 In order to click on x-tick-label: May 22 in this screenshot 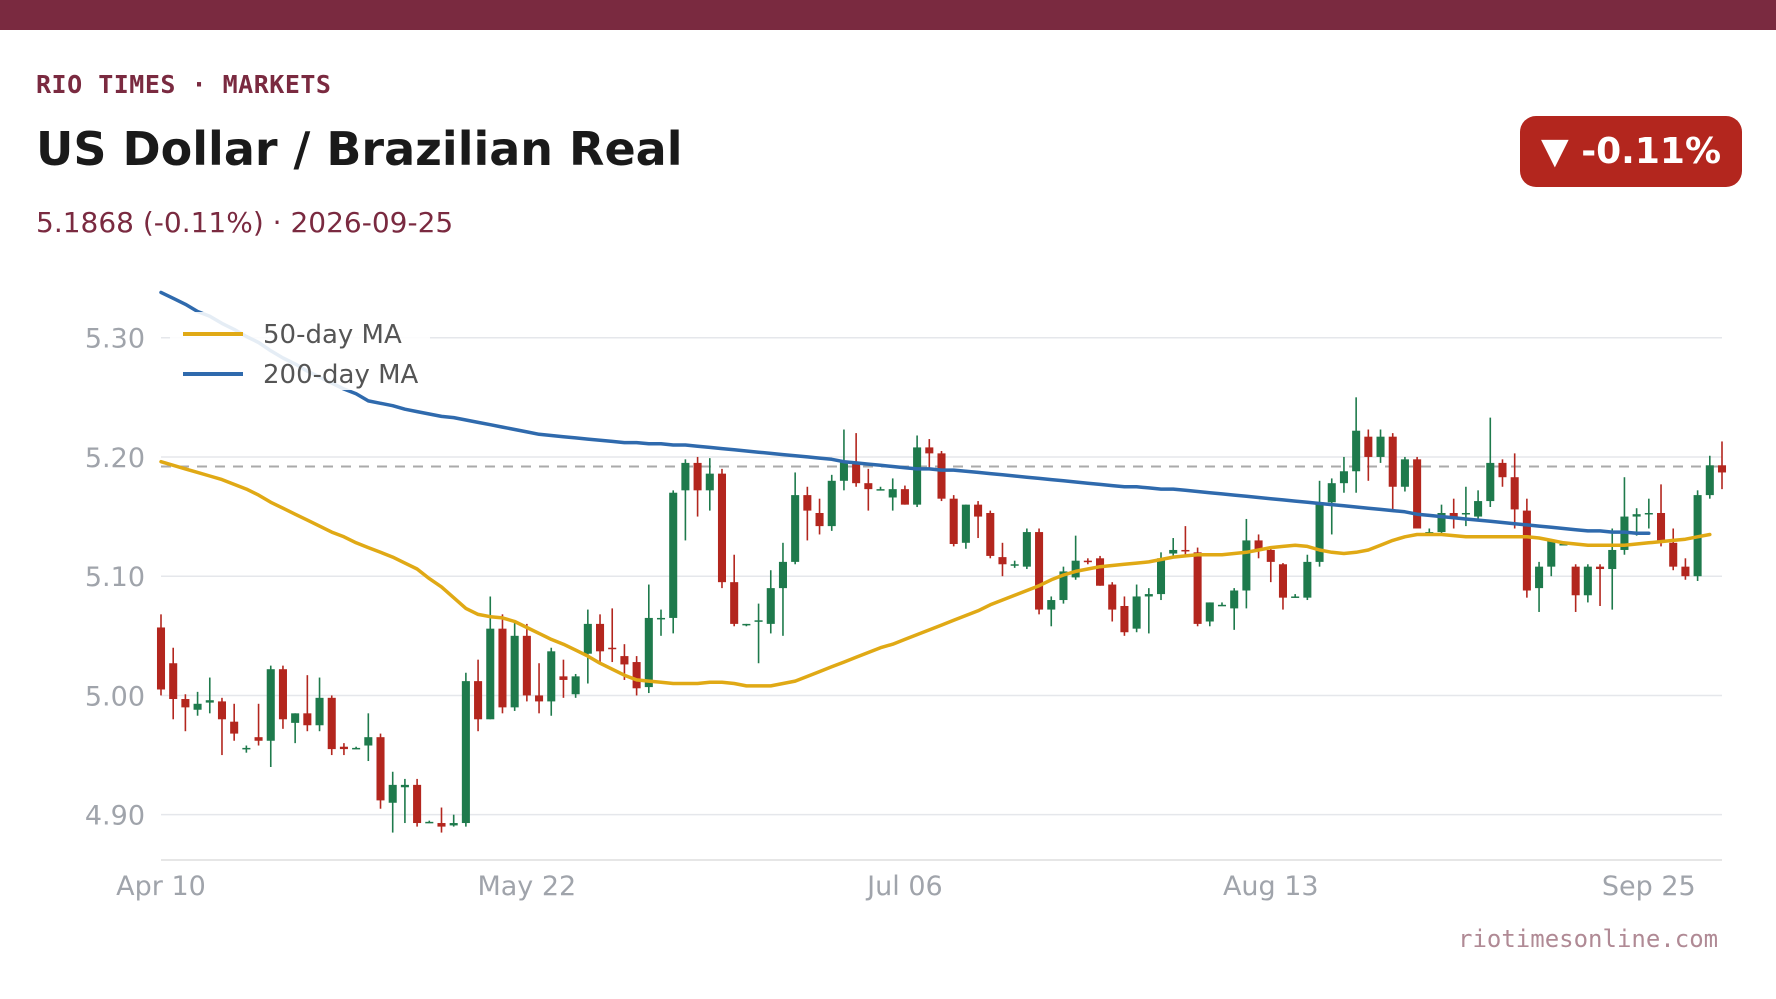, I will do `click(526, 886)`.